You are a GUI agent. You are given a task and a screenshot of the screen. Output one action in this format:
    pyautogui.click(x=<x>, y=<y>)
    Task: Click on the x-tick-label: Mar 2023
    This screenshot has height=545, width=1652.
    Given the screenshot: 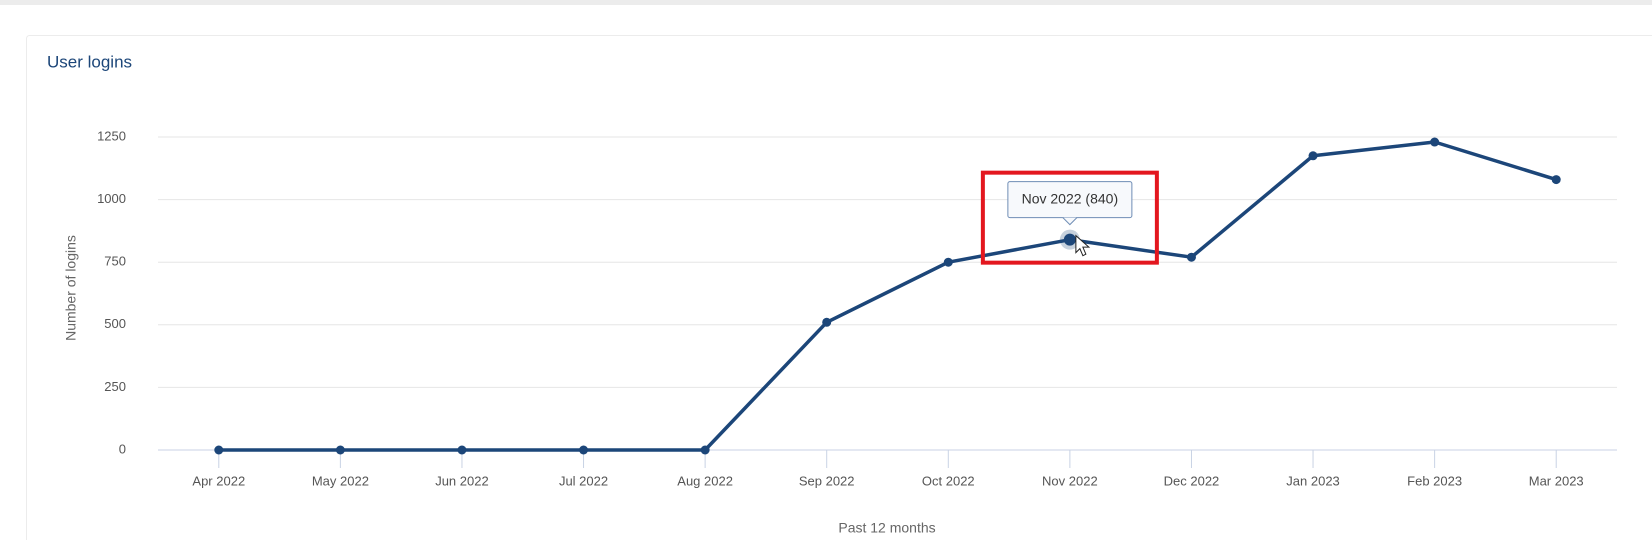 What is the action you would take?
    pyautogui.click(x=1556, y=480)
    